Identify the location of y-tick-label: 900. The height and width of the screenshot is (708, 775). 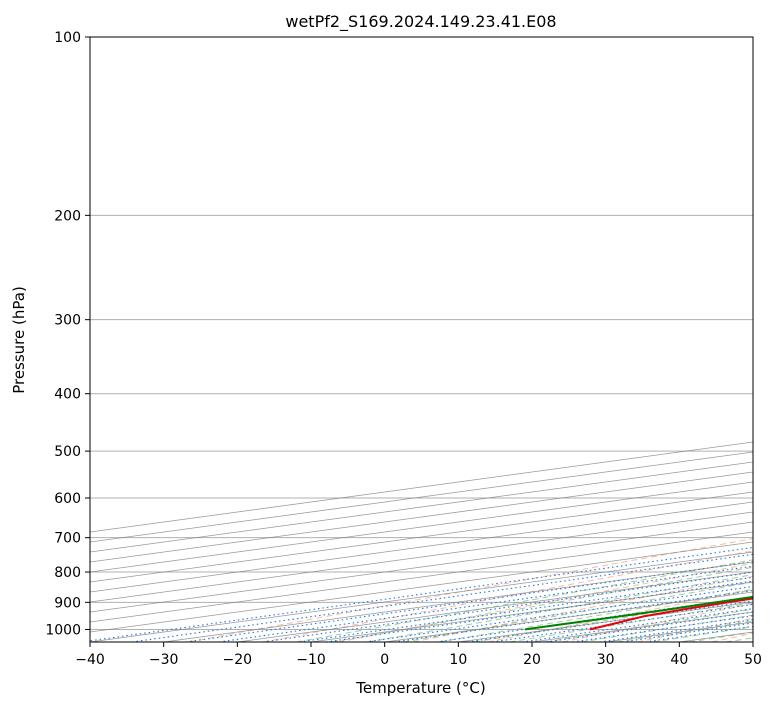
(67, 603).